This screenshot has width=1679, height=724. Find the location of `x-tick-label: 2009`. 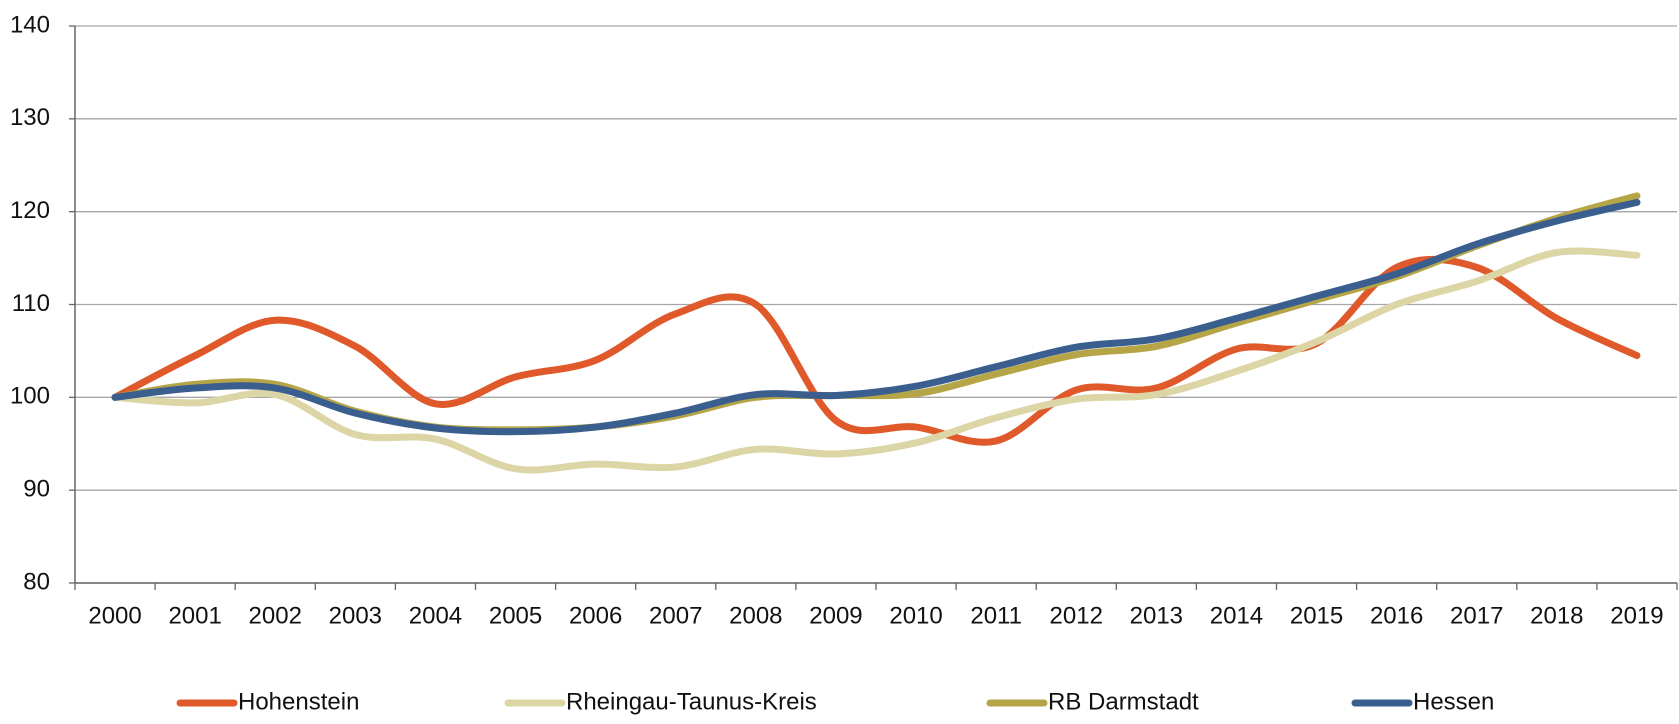

x-tick-label: 2009 is located at coordinates (835, 615).